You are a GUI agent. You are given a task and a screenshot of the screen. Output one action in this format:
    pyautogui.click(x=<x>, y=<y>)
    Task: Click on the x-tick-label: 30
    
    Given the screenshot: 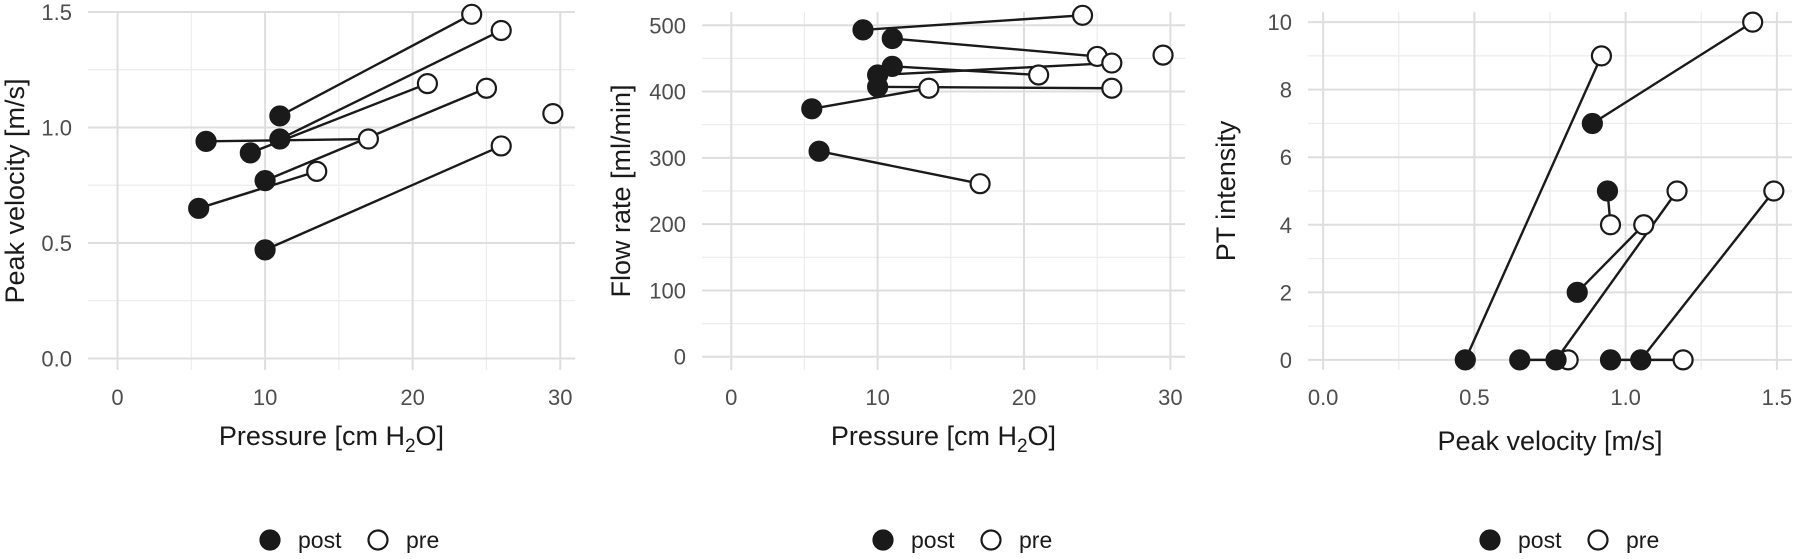 What is the action you would take?
    pyautogui.click(x=560, y=397)
    